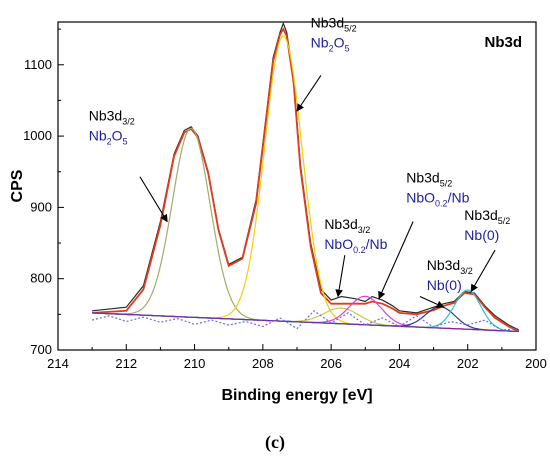 This screenshot has height=462, width=550. Describe the element at coordinates (347, 225) in the screenshot. I see `annotation-2-line1: Nb3d3/2` at that location.